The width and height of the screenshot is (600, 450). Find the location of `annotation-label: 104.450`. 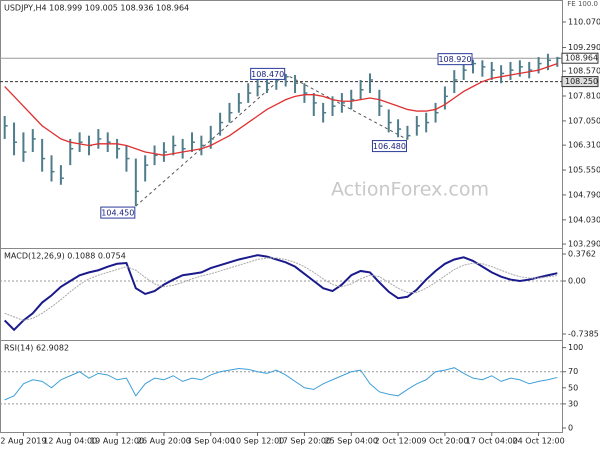

annotation-label: 104.450 is located at coordinates (117, 213).